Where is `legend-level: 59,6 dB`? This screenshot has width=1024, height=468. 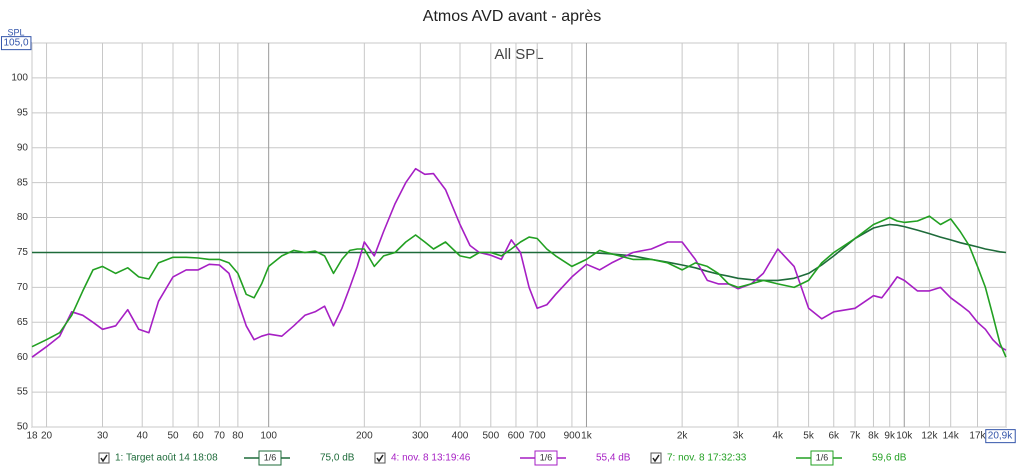
legend-level: 59,6 dB is located at coordinates (889, 458).